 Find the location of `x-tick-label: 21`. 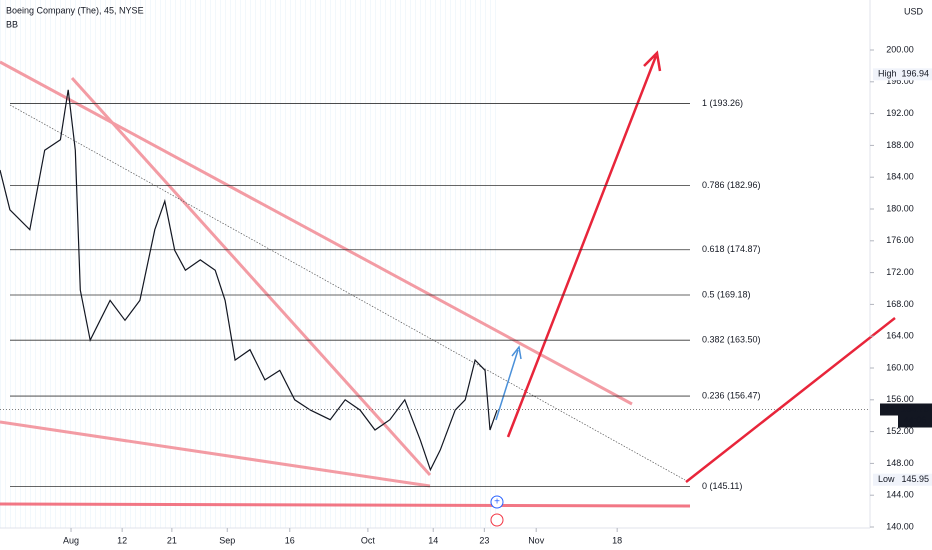

x-tick-label: 21 is located at coordinates (172, 540).